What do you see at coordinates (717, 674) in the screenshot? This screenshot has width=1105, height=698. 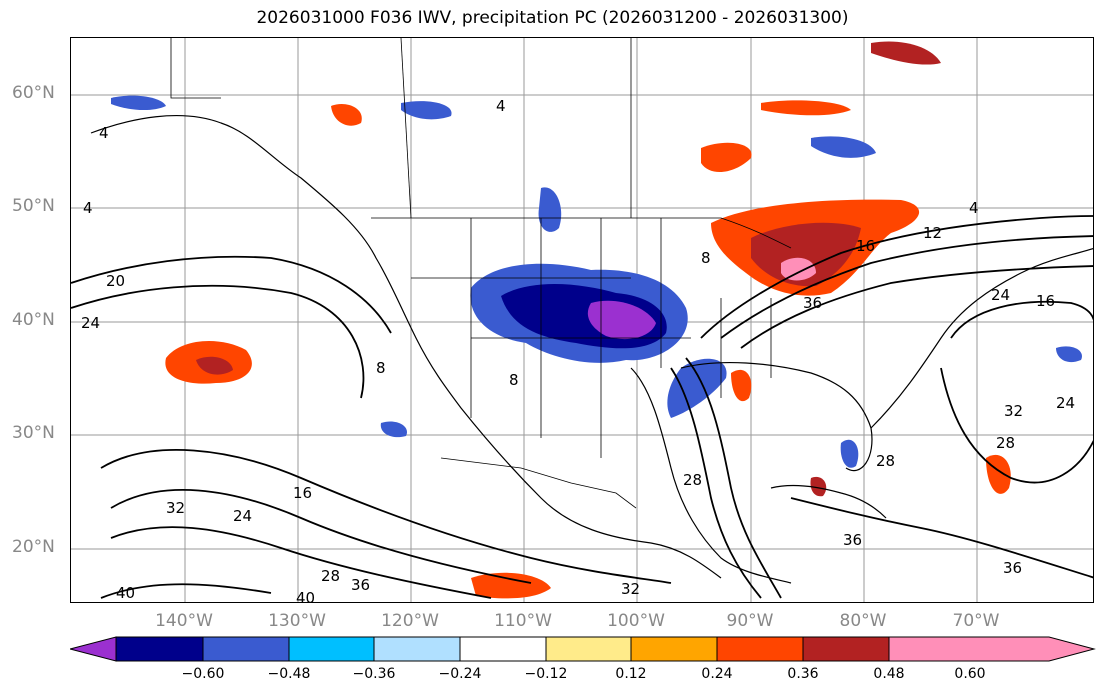 I see `colorbar-tick-label: 0.24` at bounding box center [717, 674].